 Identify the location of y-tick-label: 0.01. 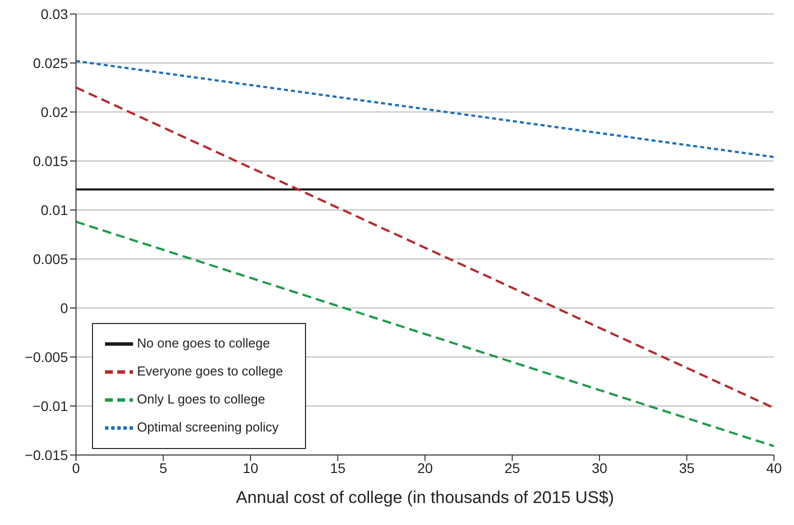
(54, 210).